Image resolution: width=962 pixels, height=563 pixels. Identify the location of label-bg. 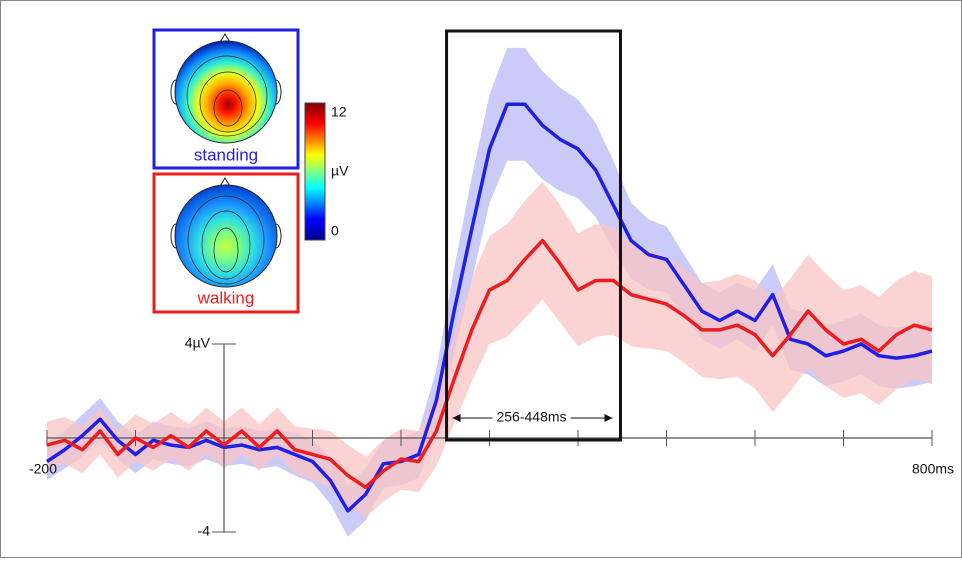
(531, 416).